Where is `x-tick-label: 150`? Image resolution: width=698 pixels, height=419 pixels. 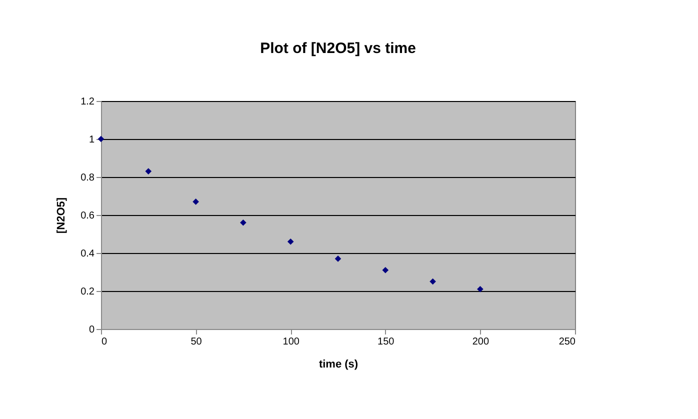 x-tick-label: 150 is located at coordinates (386, 342).